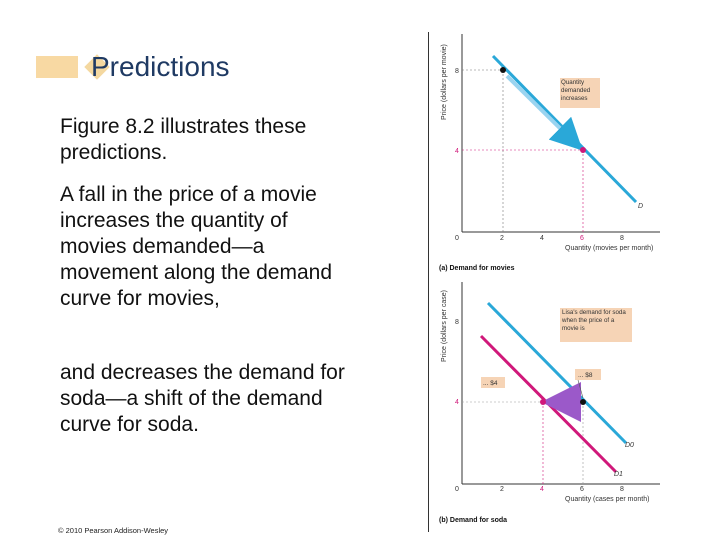 Image resolution: width=720 pixels, height=540 pixels. I want to click on title-accent-bar, so click(57, 67).